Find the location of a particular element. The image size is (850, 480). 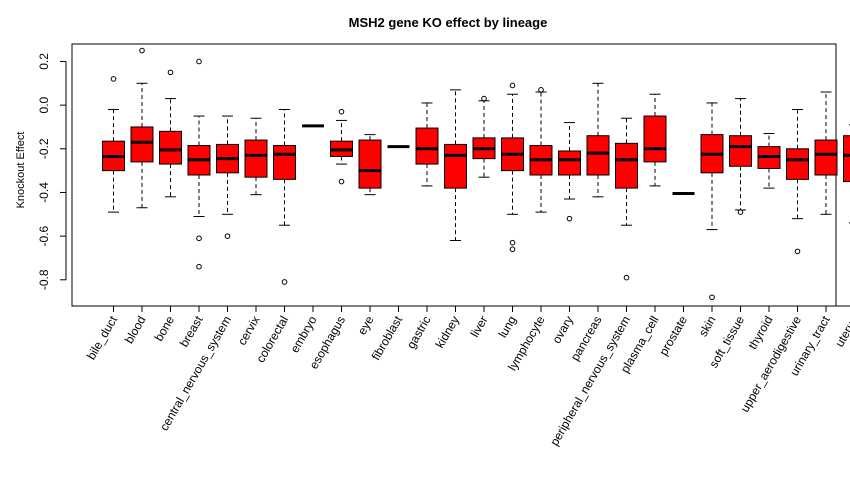

x-tick-label: bile_duct is located at coordinates (102, 337).